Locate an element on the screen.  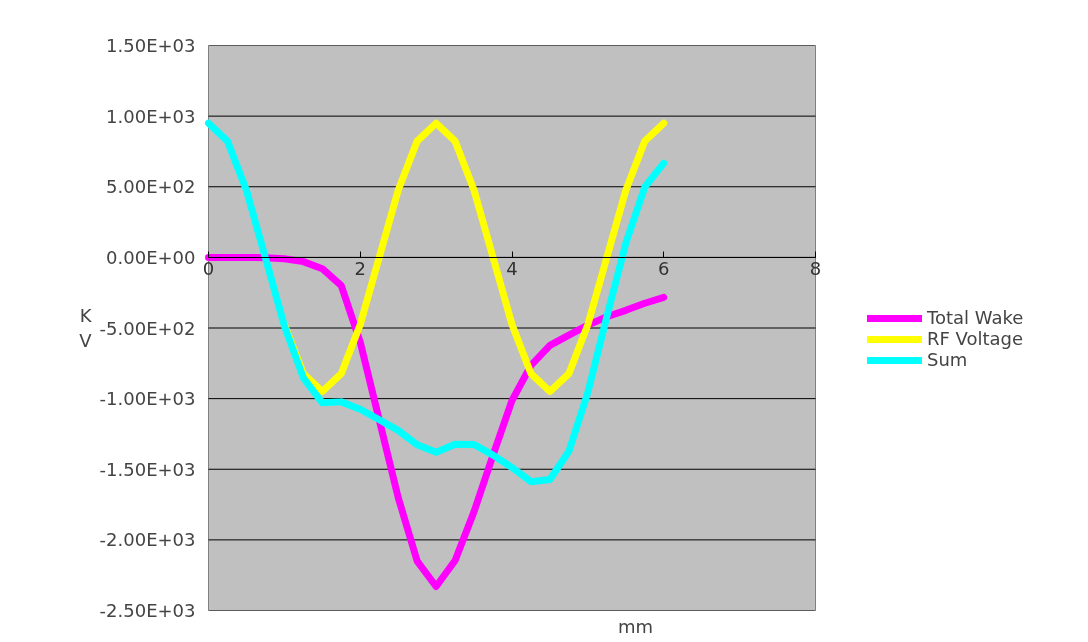
y-tick-label: 1.00E+03 is located at coordinates (151, 116).